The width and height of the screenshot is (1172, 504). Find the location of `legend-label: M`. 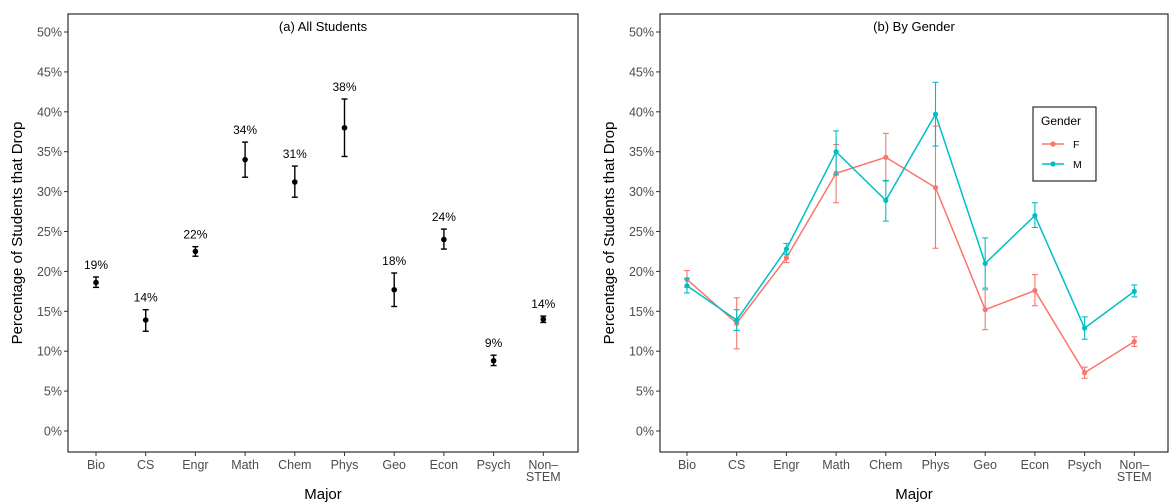

legend-label: M is located at coordinates (1077, 165).